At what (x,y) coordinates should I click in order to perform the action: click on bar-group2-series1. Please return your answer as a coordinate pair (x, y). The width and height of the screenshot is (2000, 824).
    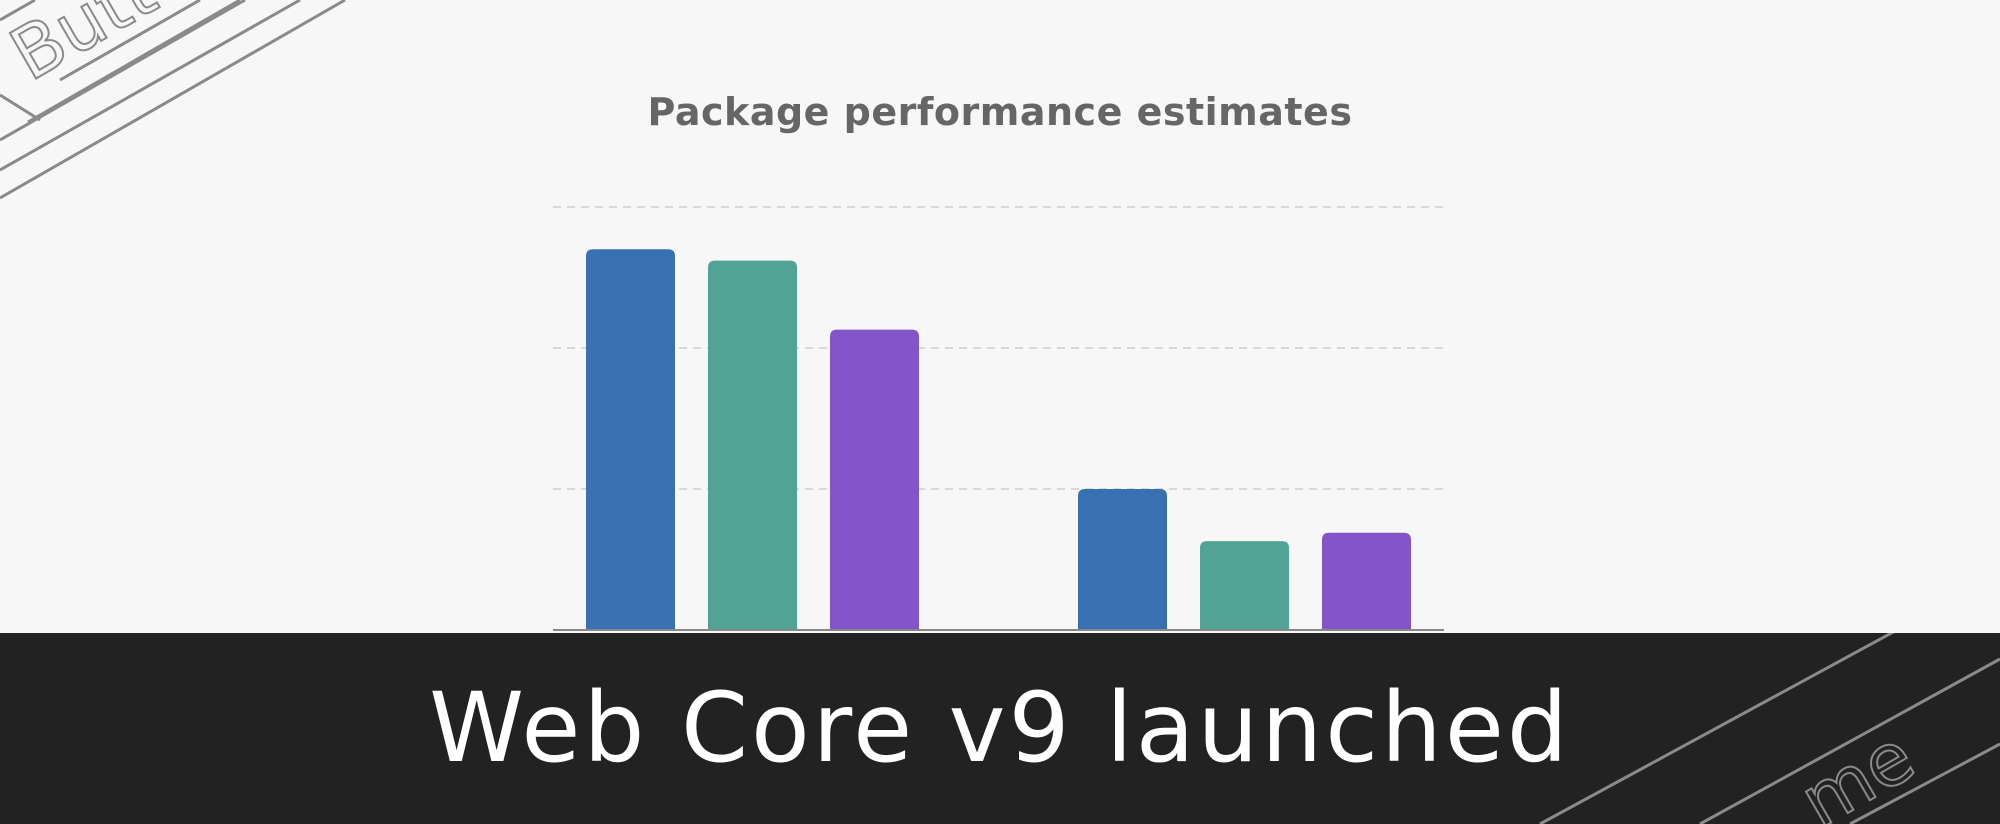
    Looking at the image, I should click on (1122, 559).